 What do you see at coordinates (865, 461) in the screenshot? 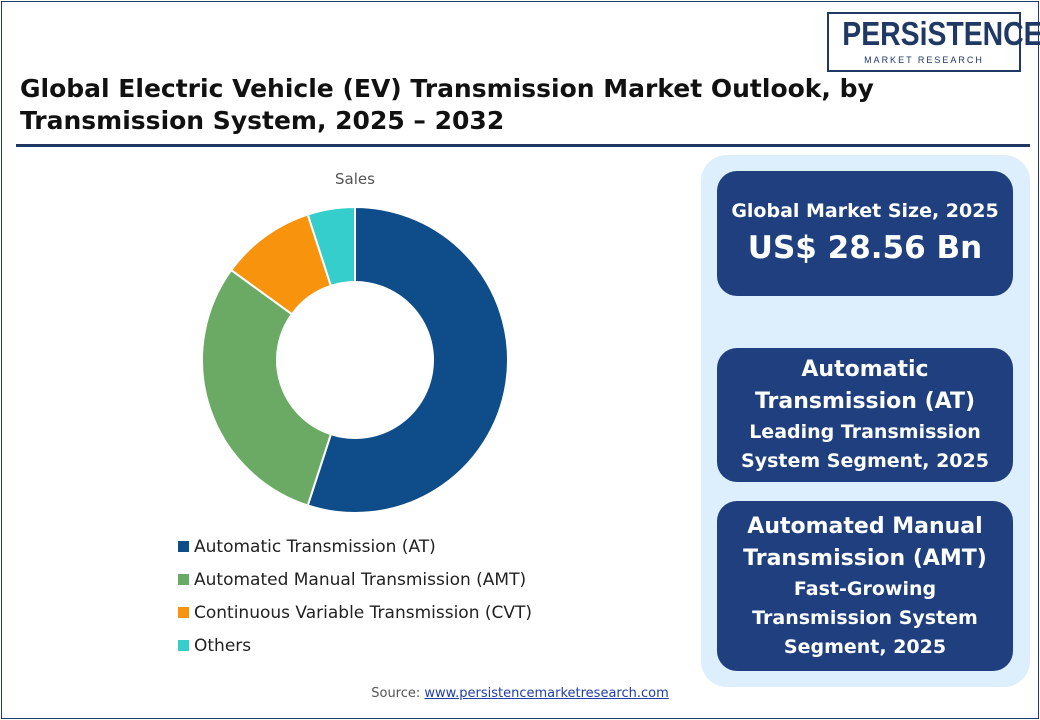
I see `leading-segment-desc-2: System Segment, 2025` at bounding box center [865, 461].